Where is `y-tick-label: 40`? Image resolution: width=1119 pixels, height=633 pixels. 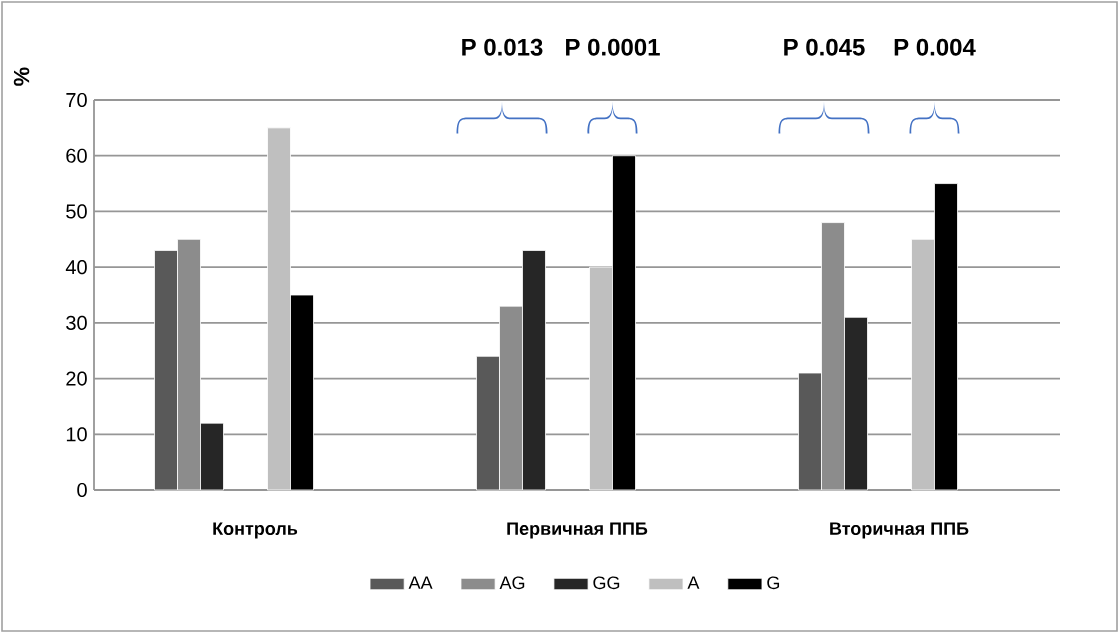 y-tick-label: 40 is located at coordinates (76, 267).